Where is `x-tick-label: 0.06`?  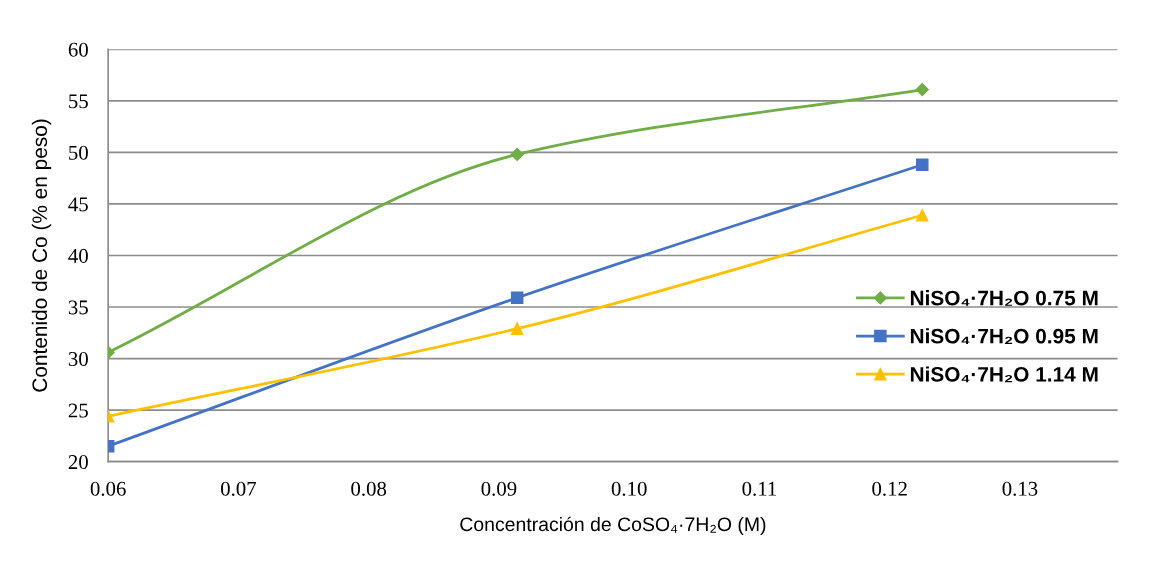 x-tick-label: 0.06 is located at coordinates (108, 488).